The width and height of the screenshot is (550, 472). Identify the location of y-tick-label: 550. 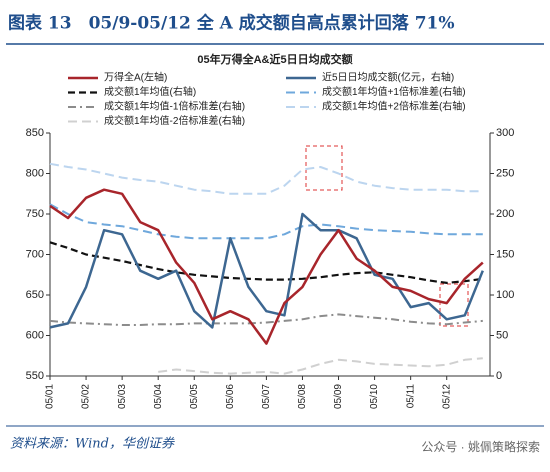
(35, 376).